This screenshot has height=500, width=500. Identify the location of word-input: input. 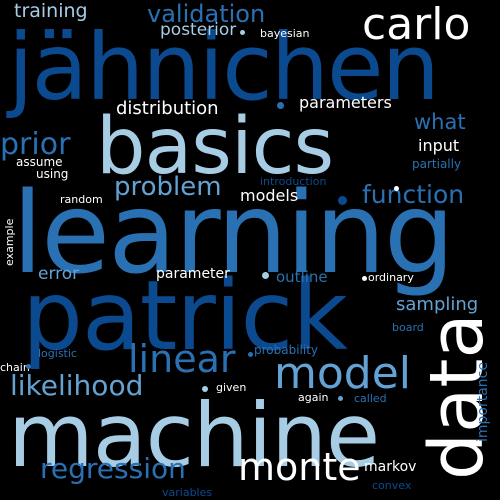
(439, 145).